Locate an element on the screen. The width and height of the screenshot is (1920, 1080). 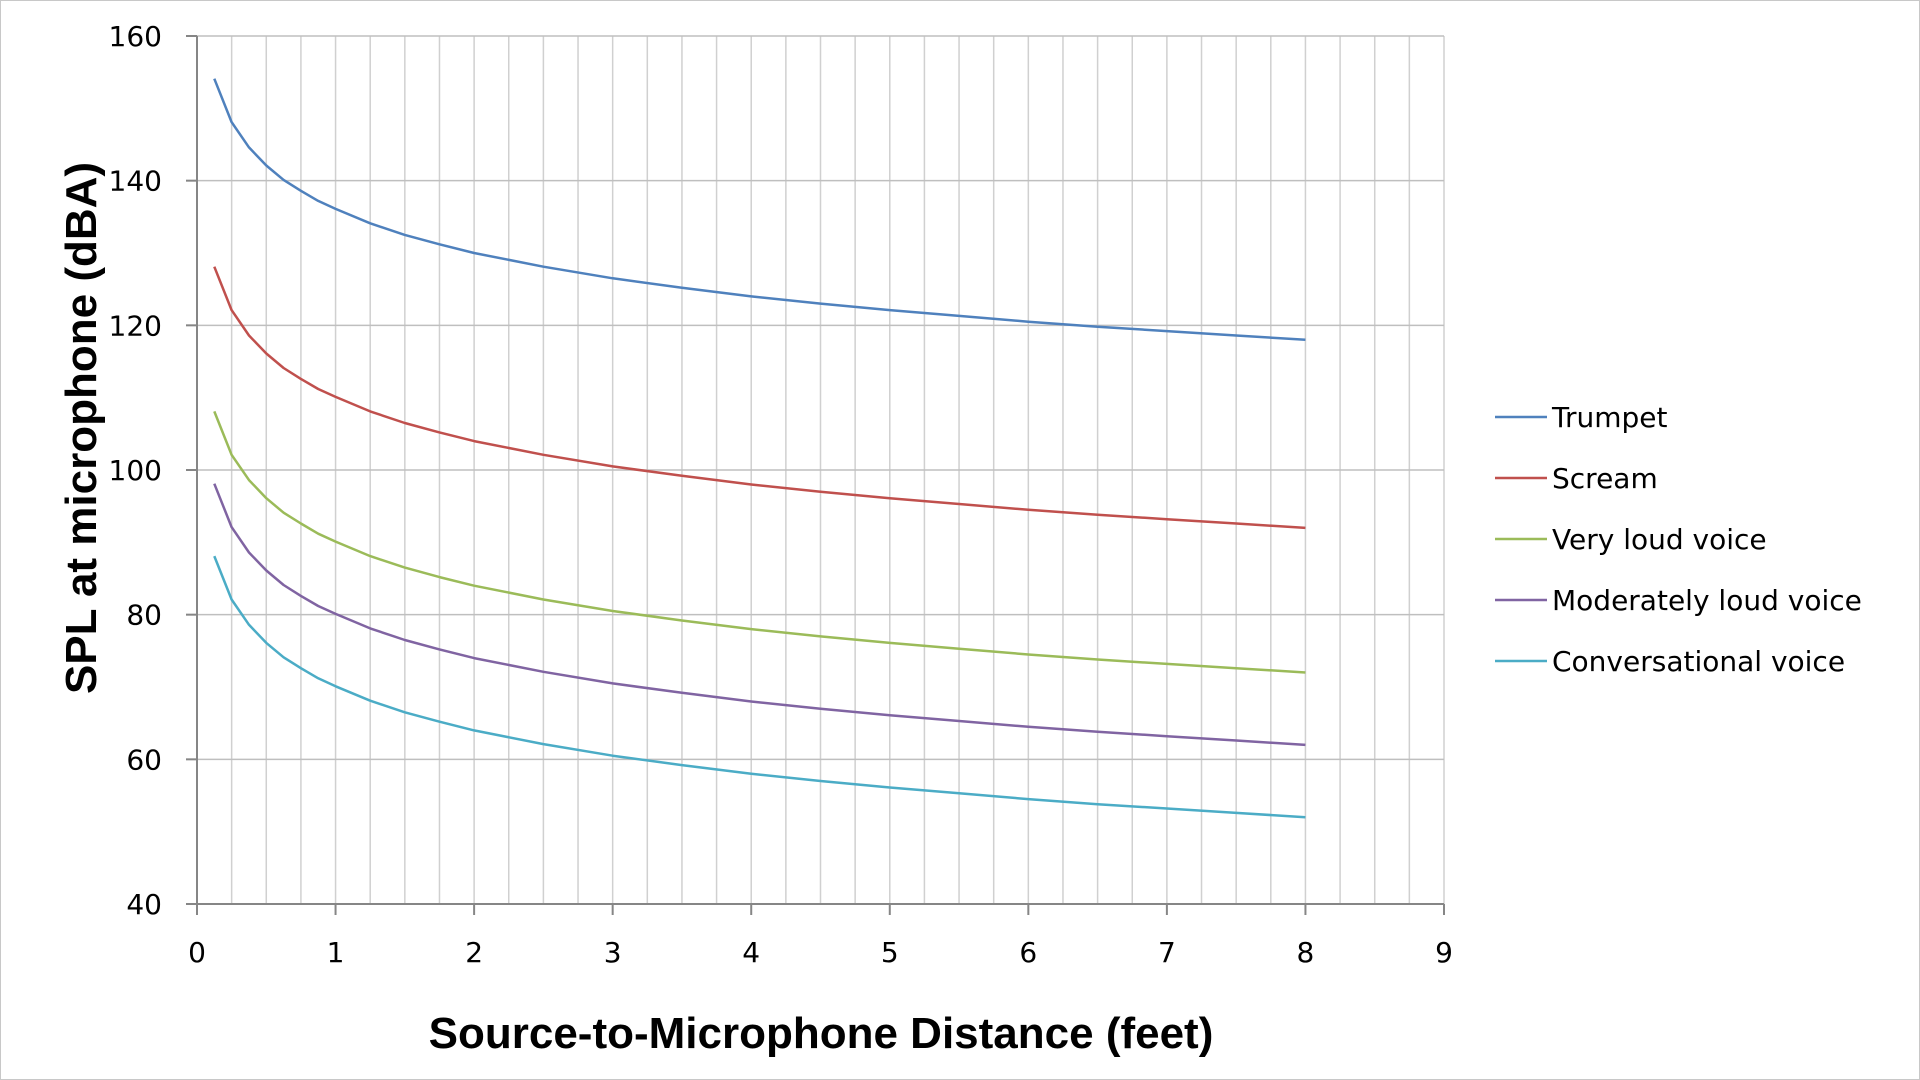
y-axis-tick-labels: 40 60 80 100 120 140 160 is located at coordinates (135, 470).